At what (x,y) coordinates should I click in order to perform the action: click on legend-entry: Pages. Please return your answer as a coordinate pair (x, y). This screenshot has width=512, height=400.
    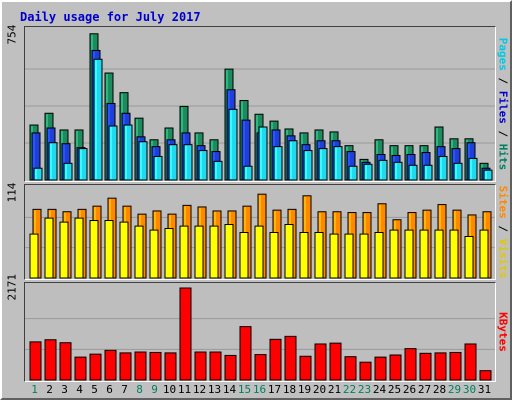
    Looking at the image, I should click on (503, 54).